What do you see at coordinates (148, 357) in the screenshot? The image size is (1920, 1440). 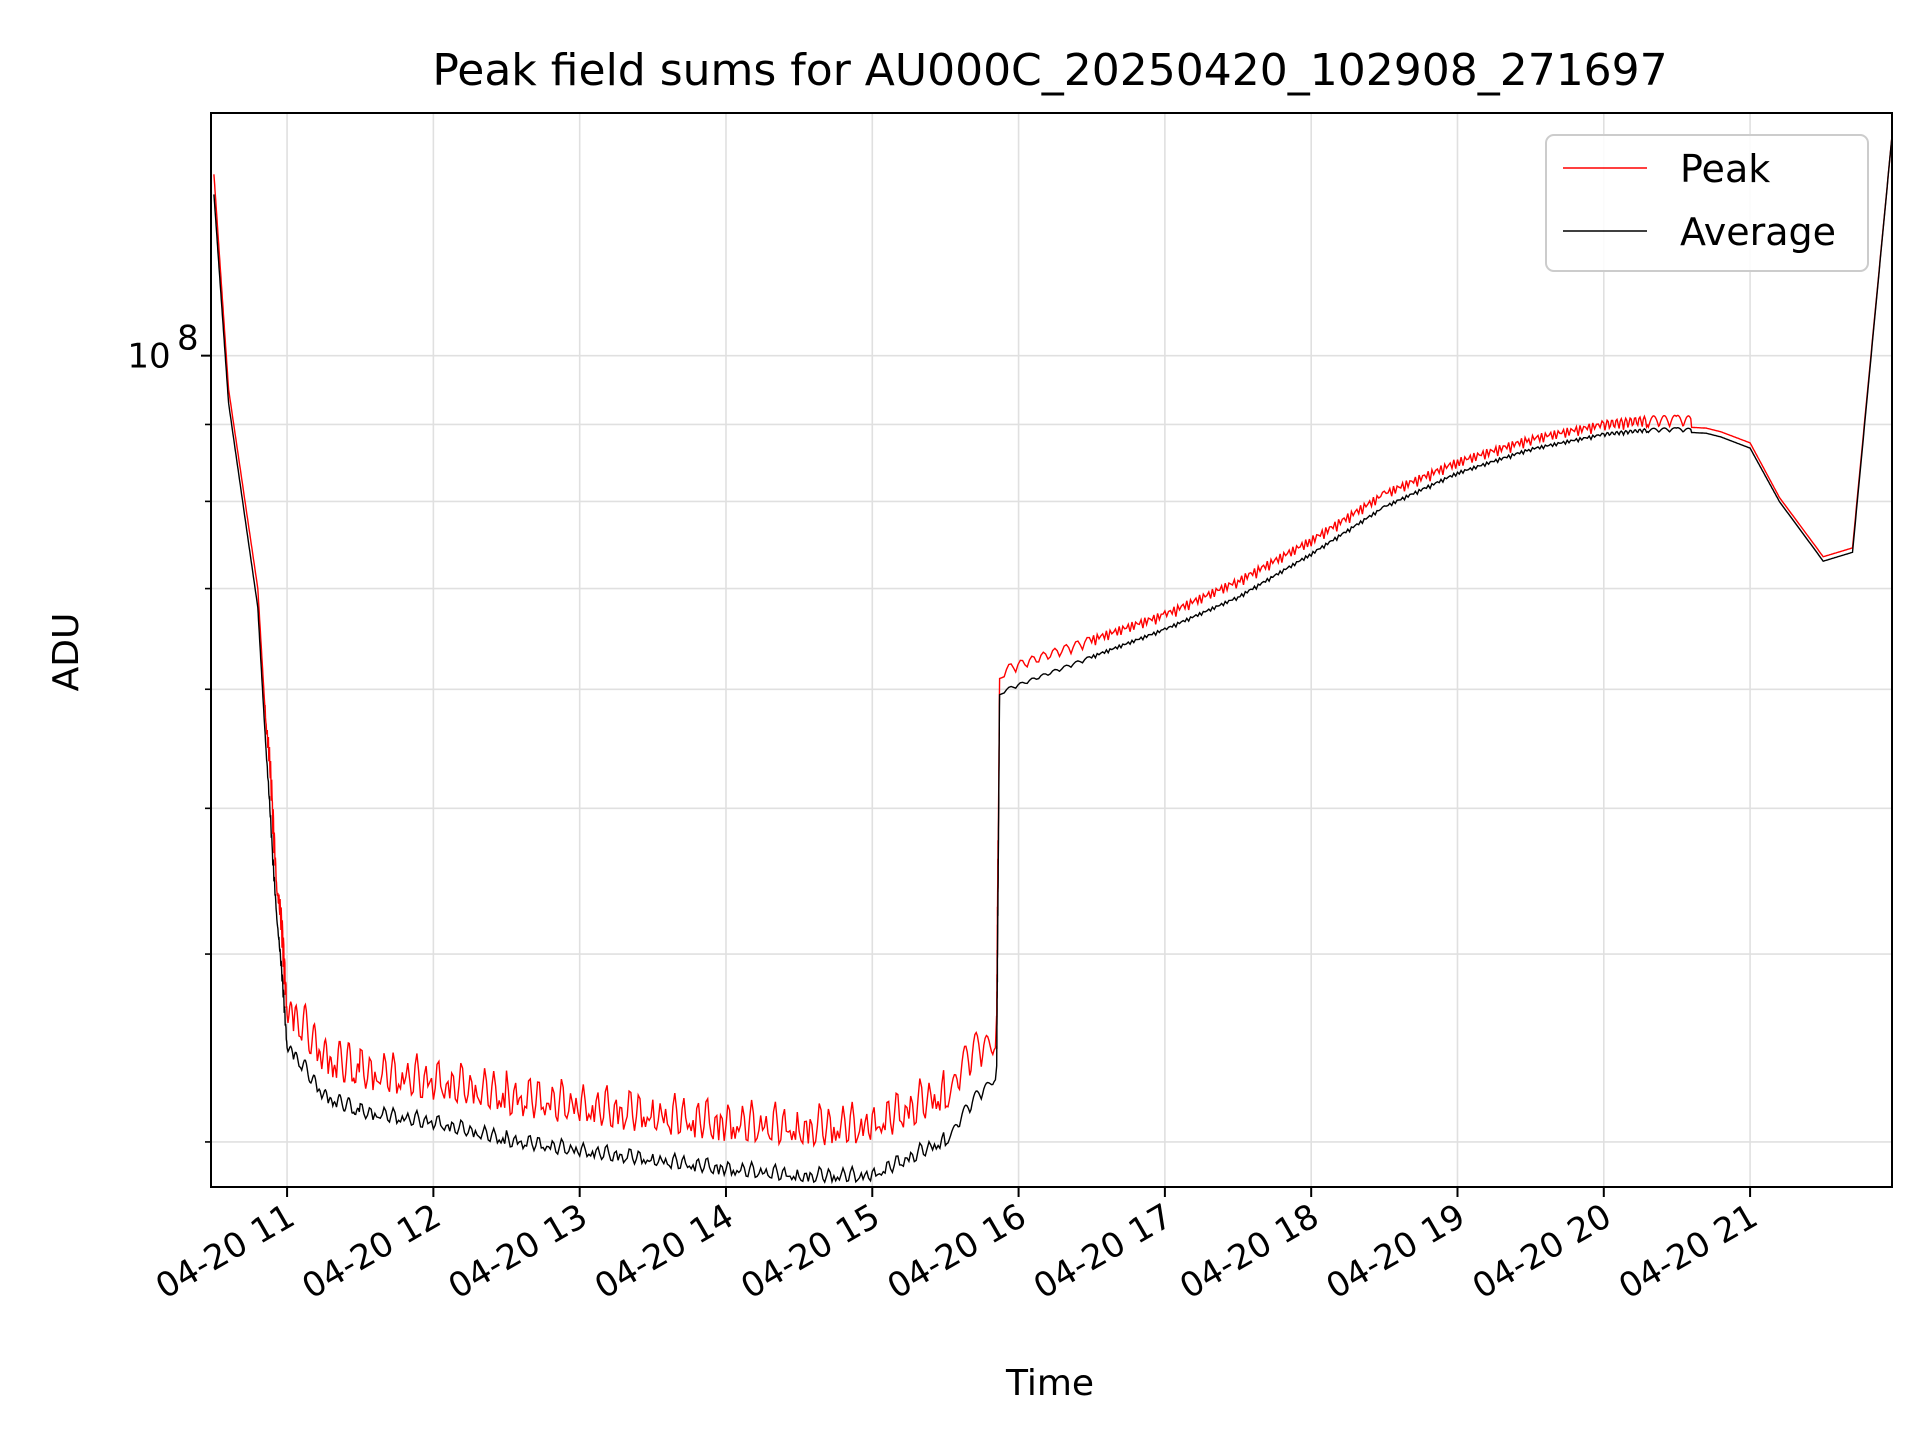 I see `y-tick-label: 10` at bounding box center [148, 357].